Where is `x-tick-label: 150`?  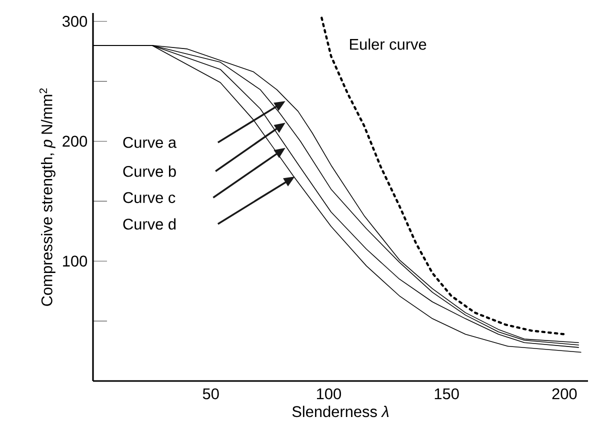 x-tick-label: 150 is located at coordinates (446, 394).